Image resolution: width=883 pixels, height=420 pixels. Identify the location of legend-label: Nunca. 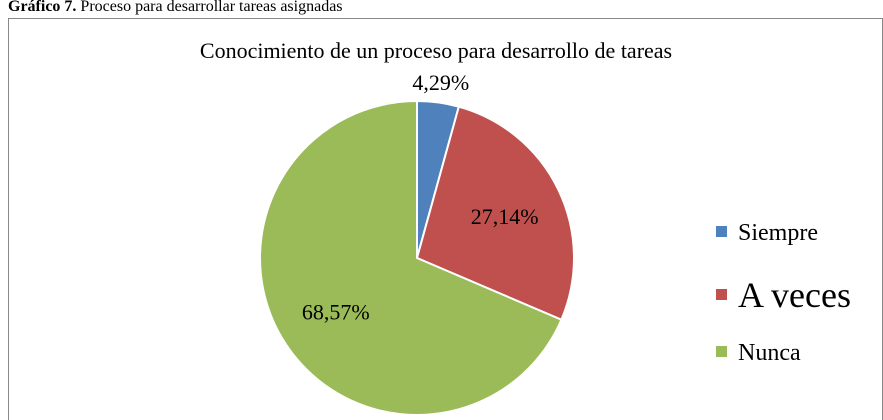
(769, 353).